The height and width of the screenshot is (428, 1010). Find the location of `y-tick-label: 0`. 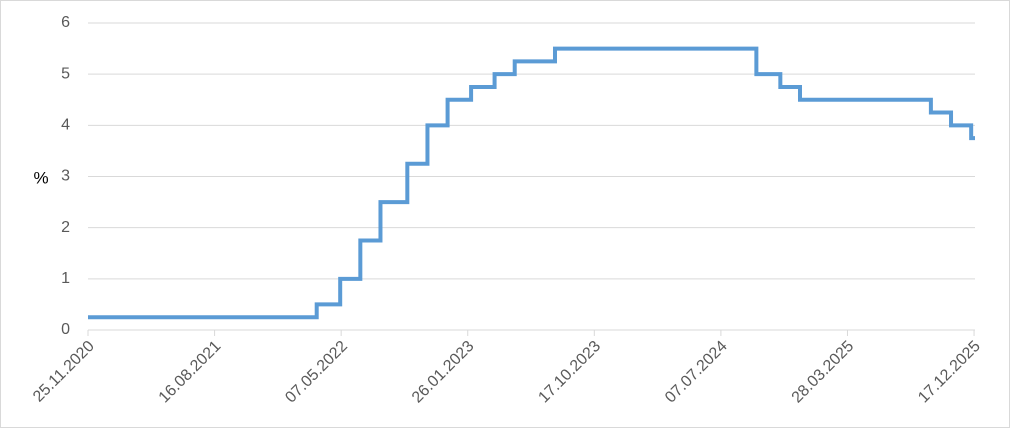

y-tick-label: 0 is located at coordinates (65, 329).